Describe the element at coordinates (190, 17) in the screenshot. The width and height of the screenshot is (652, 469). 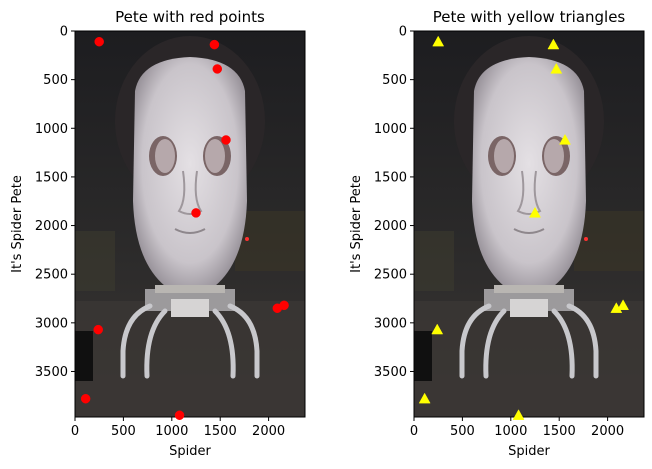
I see `chart-title: Pete with red points` at that location.